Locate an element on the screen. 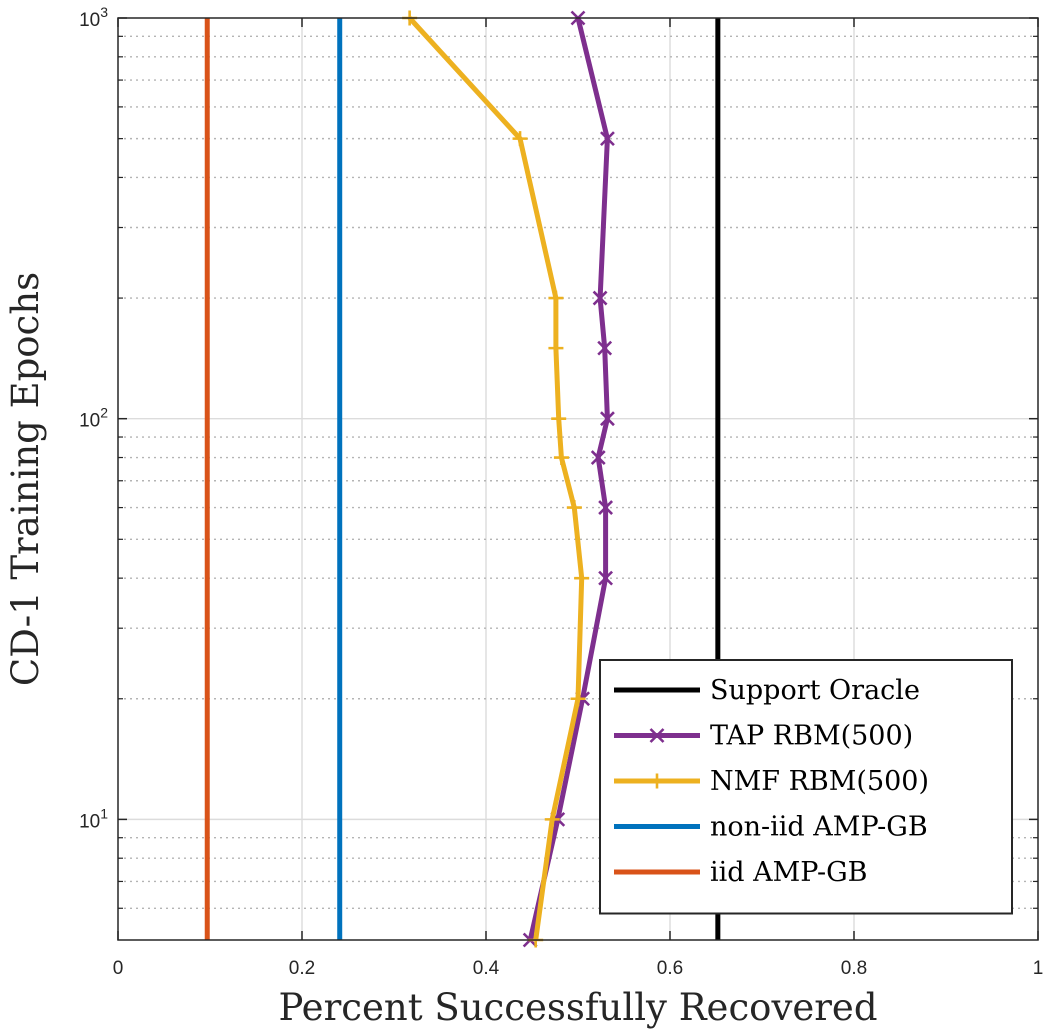 This screenshot has width=1044, height=1036. legend-label-non-iid-amp-gb: non-iid AMP-GB is located at coordinates (819, 827).